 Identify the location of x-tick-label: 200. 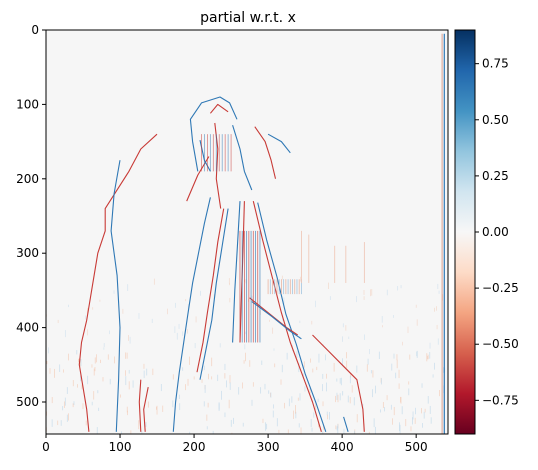
(194, 447).